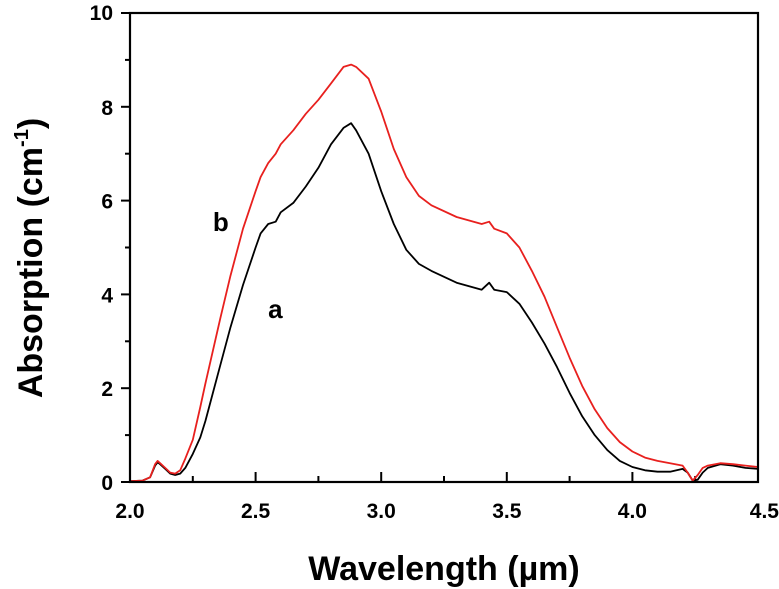  Describe the element at coordinates (248, 265) in the screenshot. I see `curve-annotations: ab` at that location.